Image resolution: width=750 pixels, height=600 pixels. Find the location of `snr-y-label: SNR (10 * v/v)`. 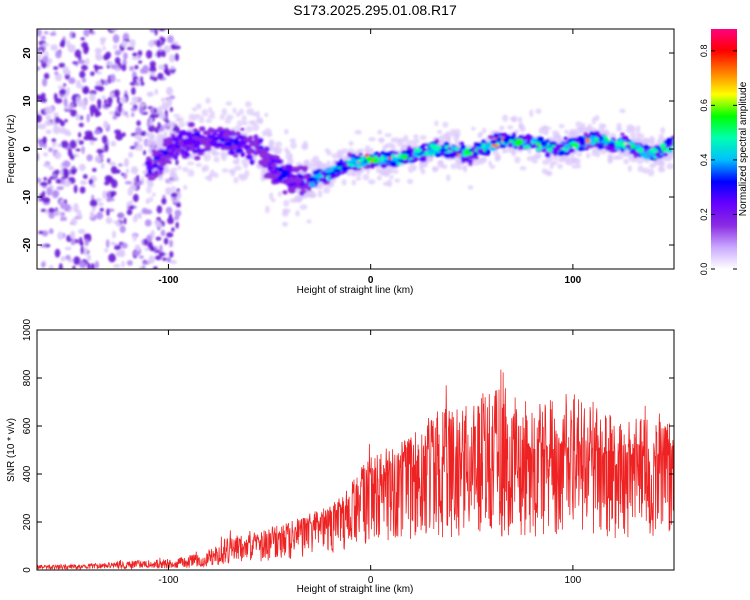

snr-y-label: SNR (10 * v/v) is located at coordinates (11, 450).